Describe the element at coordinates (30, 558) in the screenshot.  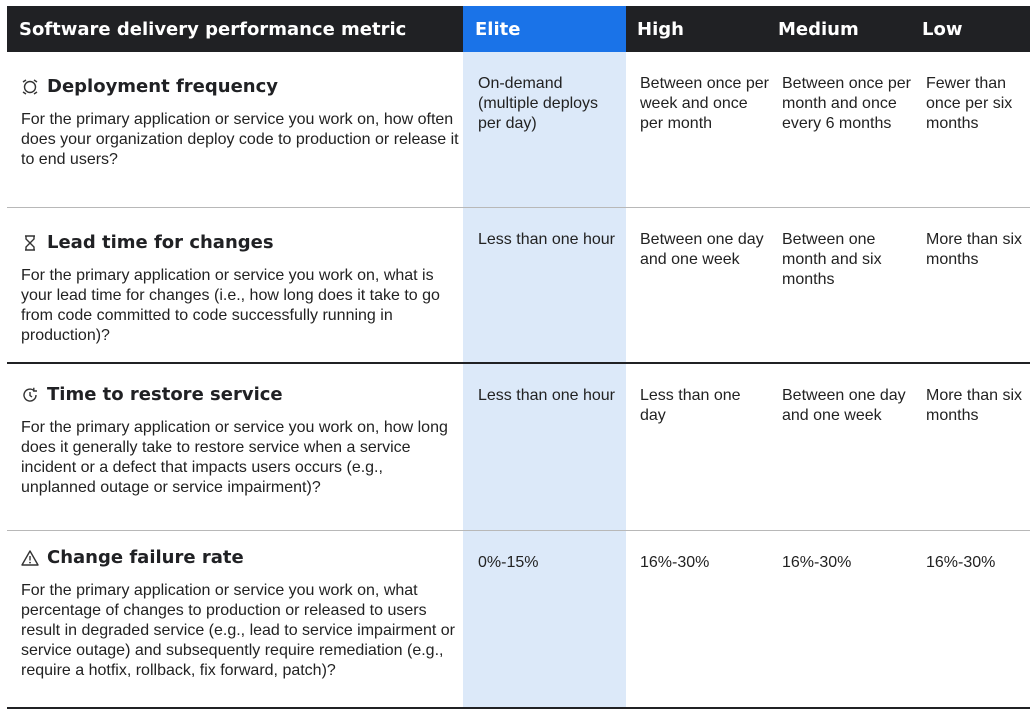
I see `warning-icon` at that location.